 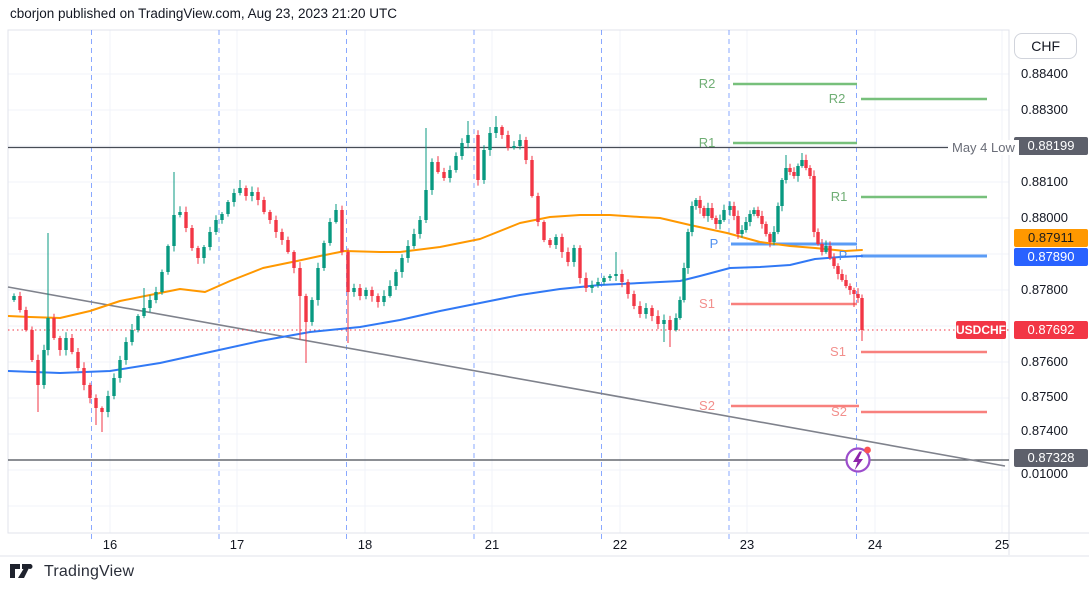 I want to click on y-axis-label: 0.88000, so click(x=1044, y=217).